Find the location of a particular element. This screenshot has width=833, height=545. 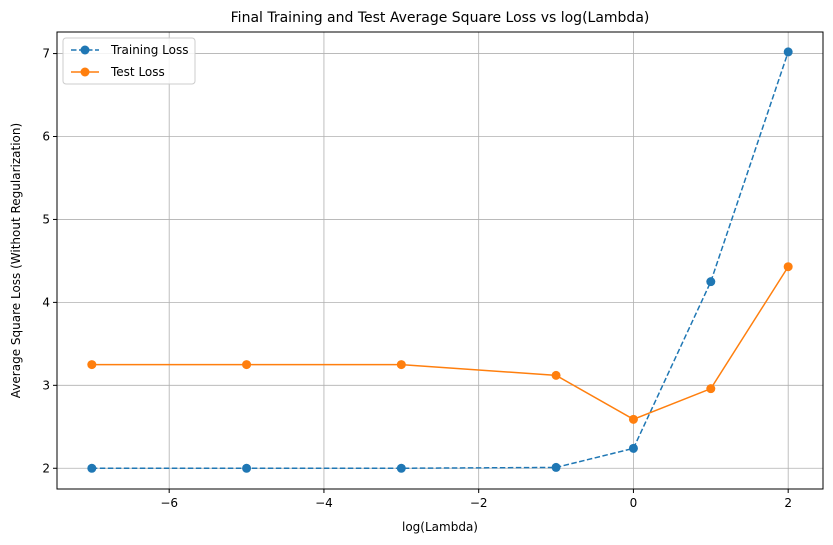

x-axis-label: log(Lambda) is located at coordinates (440, 527).